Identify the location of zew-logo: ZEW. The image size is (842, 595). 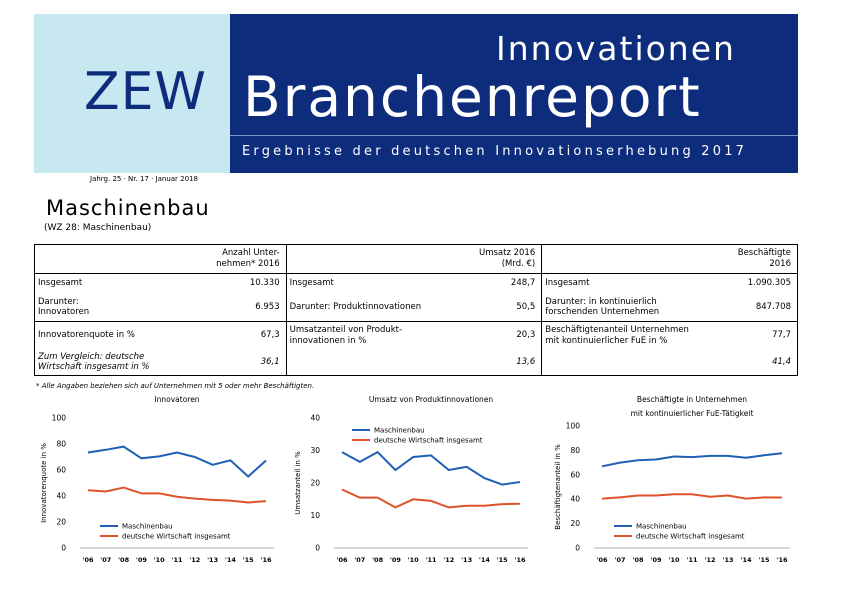
(145, 92).